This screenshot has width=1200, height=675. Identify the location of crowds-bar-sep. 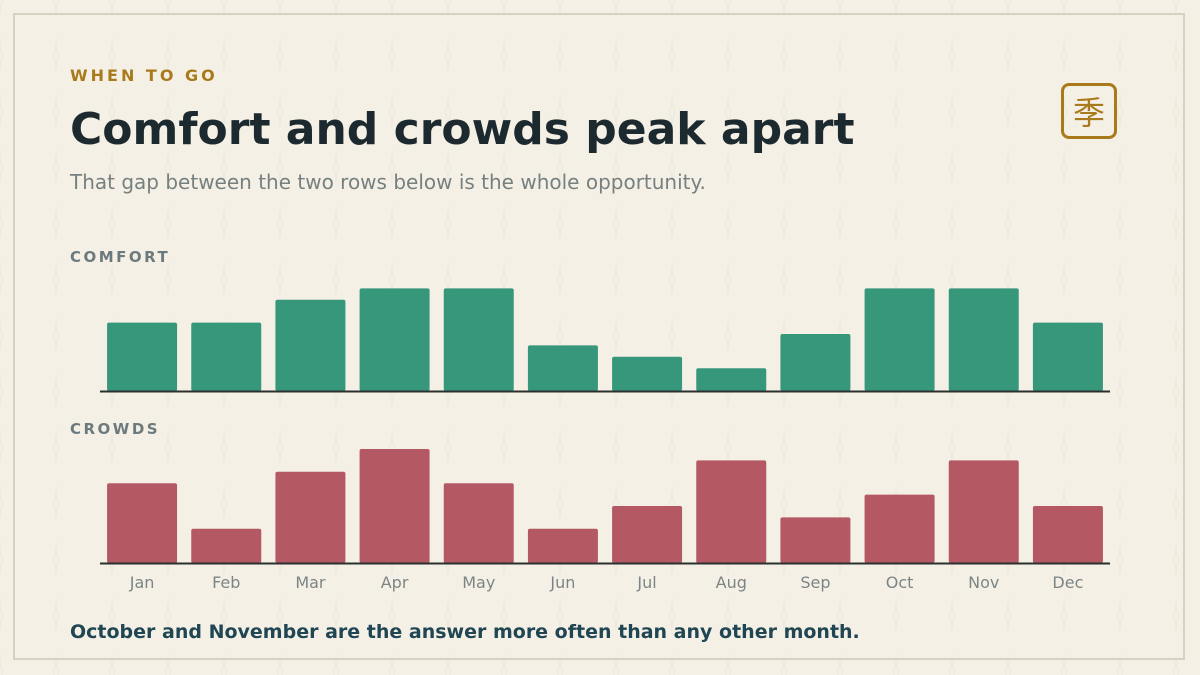
(815, 540).